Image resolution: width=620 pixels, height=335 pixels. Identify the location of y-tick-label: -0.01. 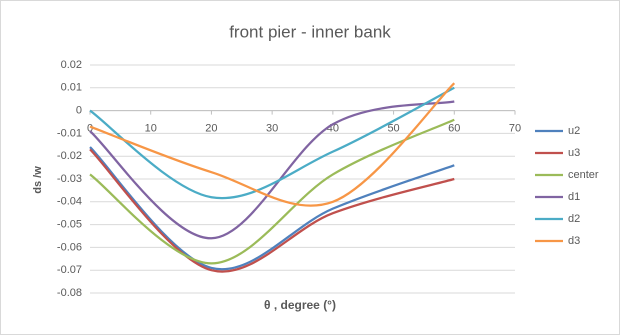
(69, 133).